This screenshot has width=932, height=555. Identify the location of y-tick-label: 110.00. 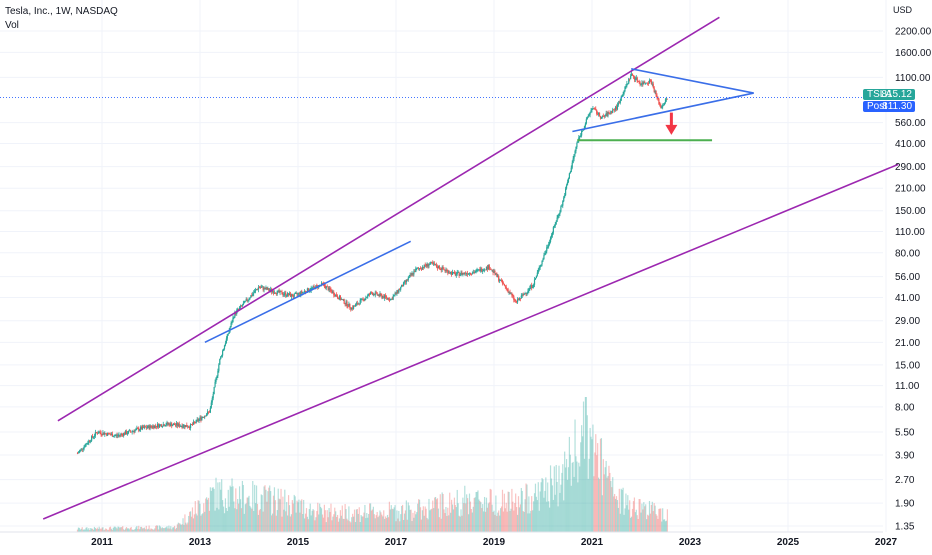
(910, 232).